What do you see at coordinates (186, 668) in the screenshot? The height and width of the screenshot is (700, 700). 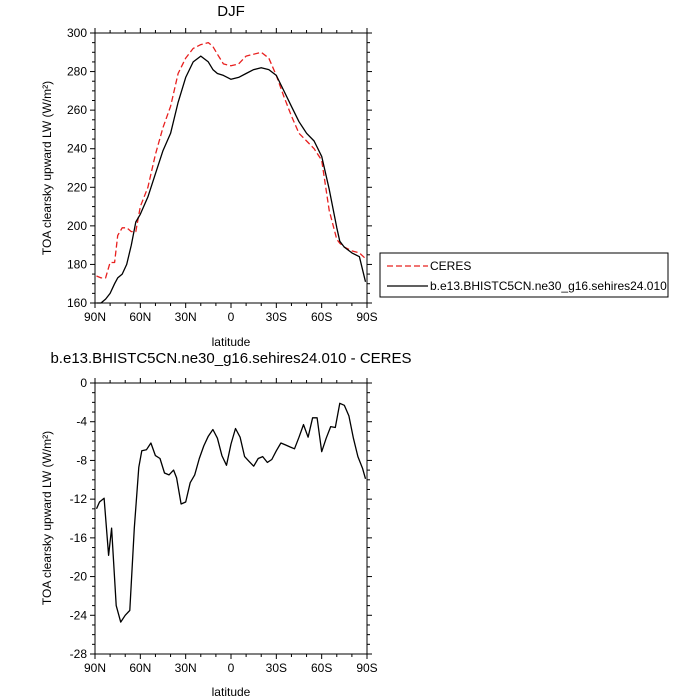 I see `lower-x-tick-label: 30N` at bounding box center [186, 668].